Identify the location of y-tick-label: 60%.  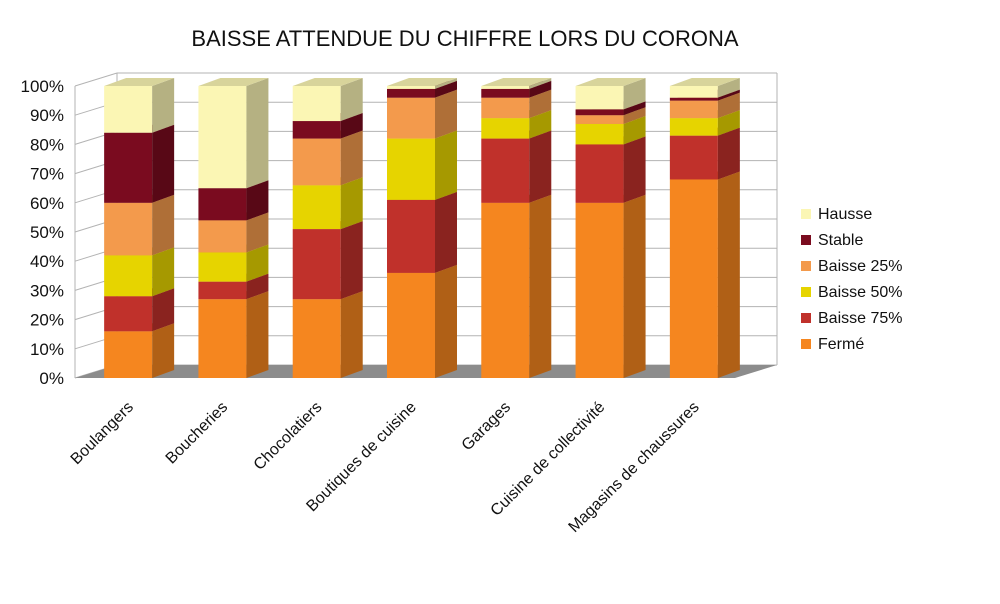
(47, 203).